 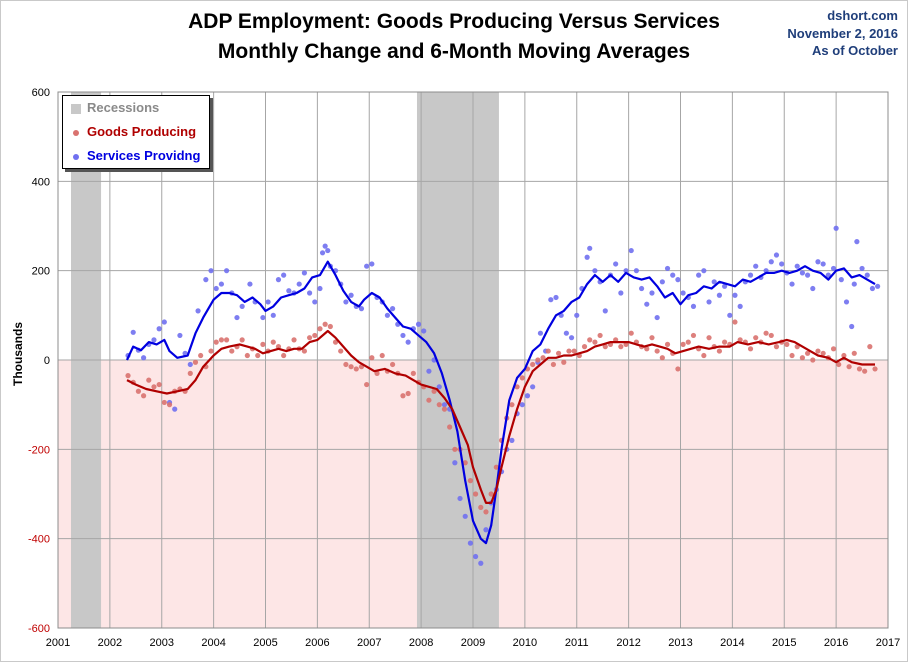 I want to click on legend-services-swatch, so click(x=76, y=156).